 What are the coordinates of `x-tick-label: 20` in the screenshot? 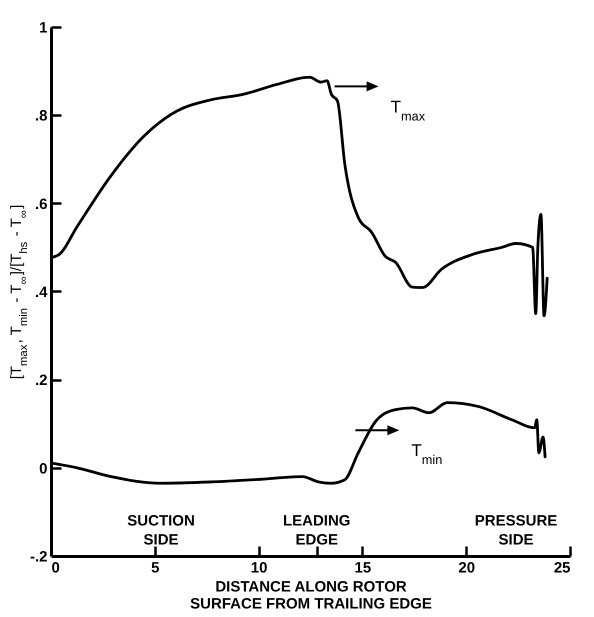 It's located at (467, 568).